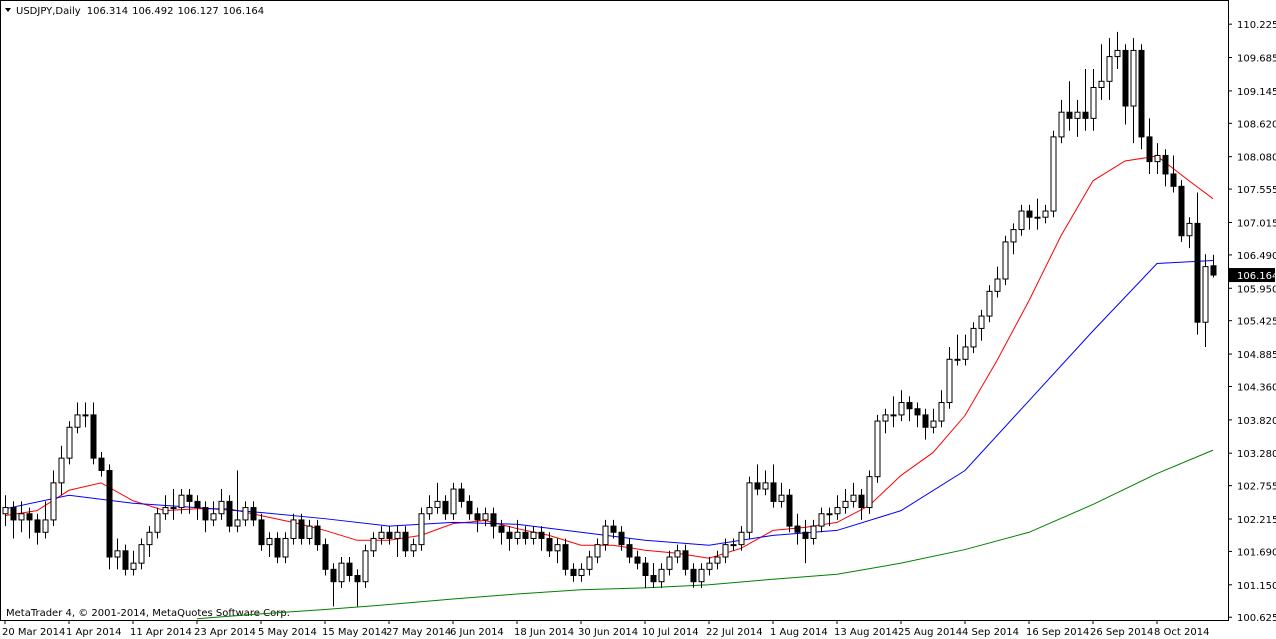 The height and width of the screenshot is (639, 1276). Describe the element at coordinates (544, 632) in the screenshot. I see `x-tick-label: 18 Jun 2014` at that location.